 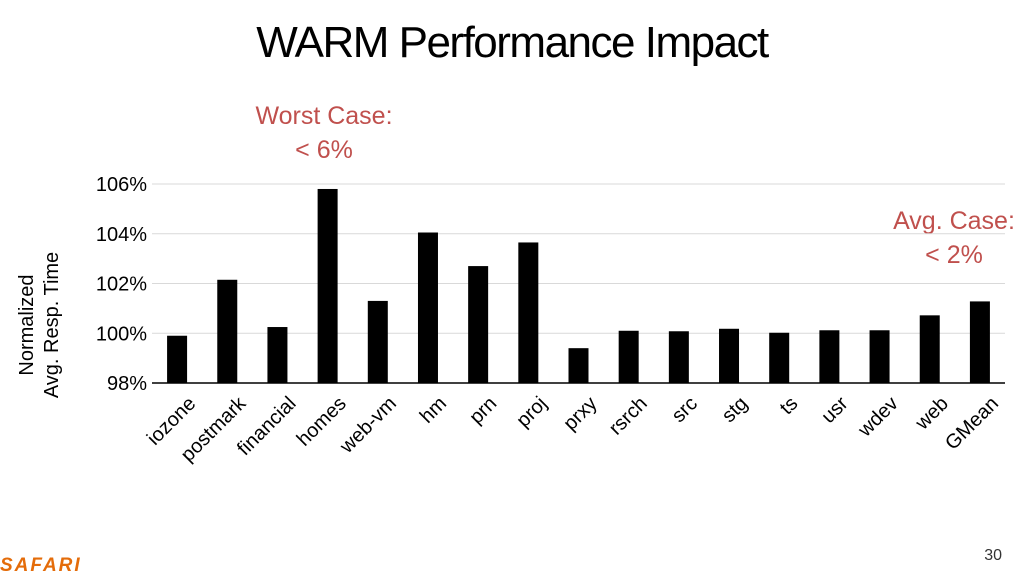 I want to click on x-tick-label: prxy, so click(x=580, y=414).